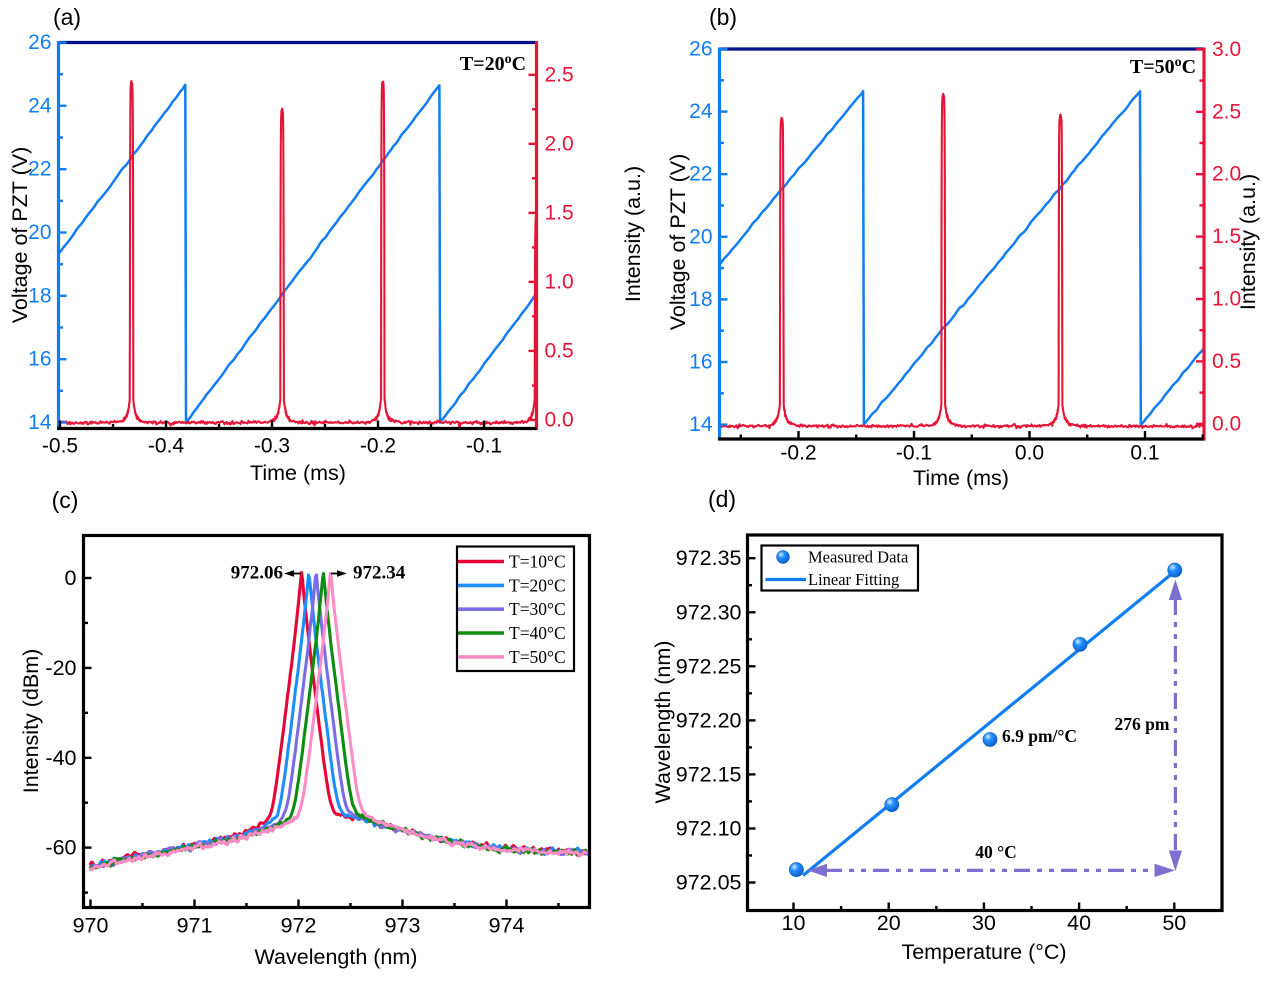  What do you see at coordinates (31, 721) in the screenshot?
I see `svg-text: Intensity (dBm)` at bounding box center [31, 721].